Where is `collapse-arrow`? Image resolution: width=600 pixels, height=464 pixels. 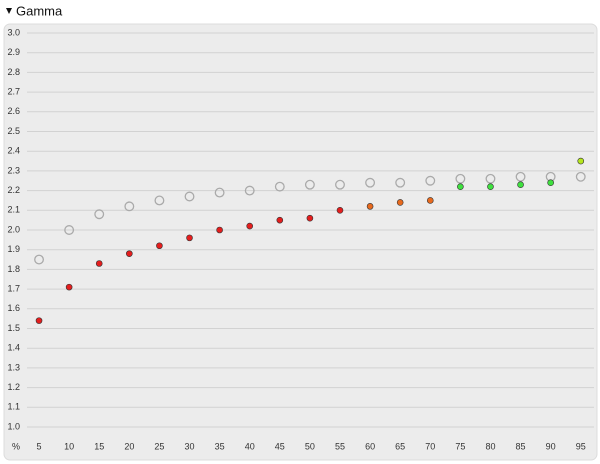
collapse-arrow is located at coordinates (9, 11).